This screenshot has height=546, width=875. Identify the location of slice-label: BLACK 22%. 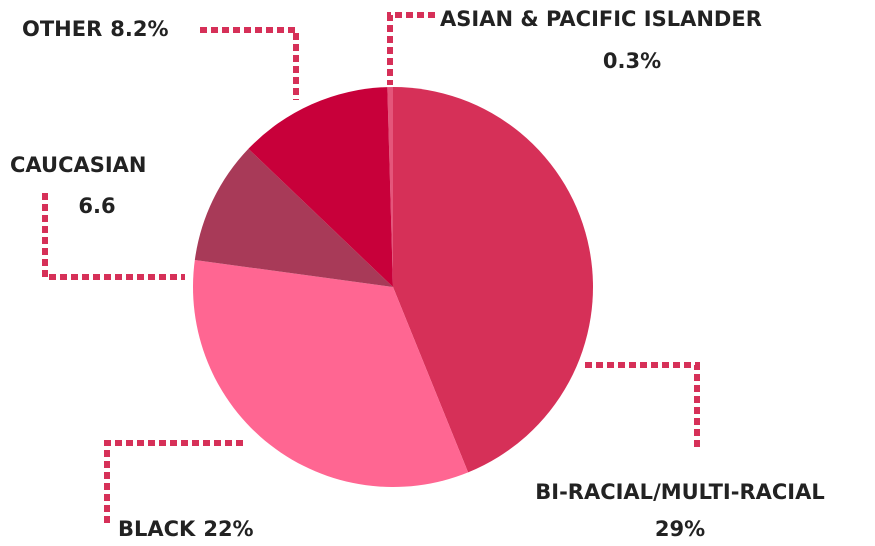
(186, 529).